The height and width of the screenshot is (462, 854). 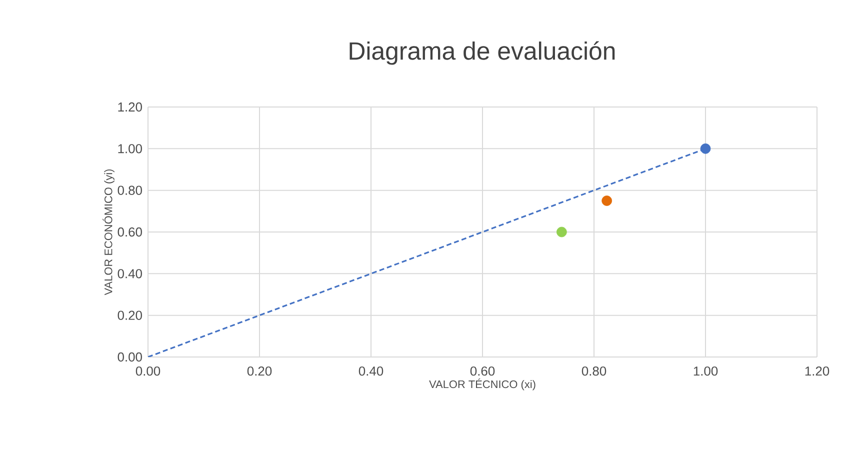 What do you see at coordinates (130, 190) in the screenshot?
I see `y-tick-label: 0.80` at bounding box center [130, 190].